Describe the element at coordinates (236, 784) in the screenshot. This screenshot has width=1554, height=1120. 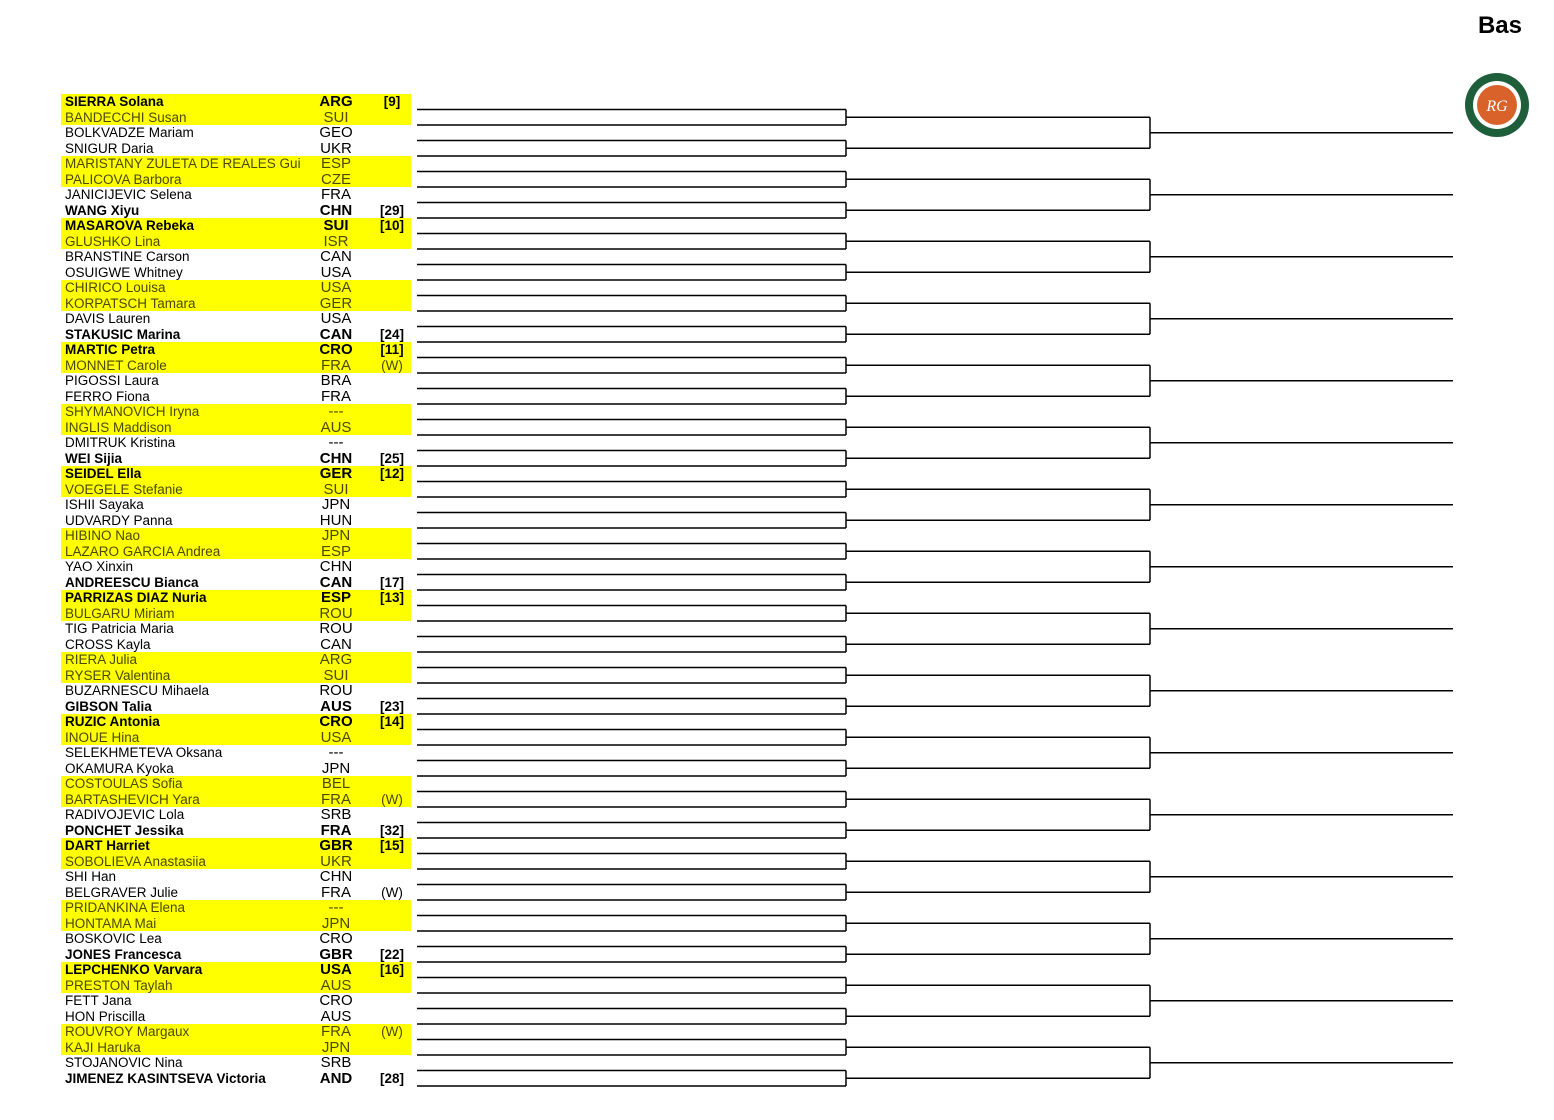
I see `player-row: COSTOULAS Sofia BEL` at that location.